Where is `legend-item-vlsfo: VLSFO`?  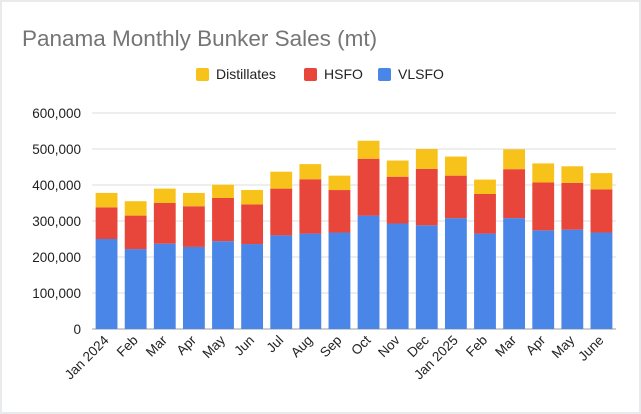
legend-item-vlsfo: VLSFO is located at coordinates (411, 74).